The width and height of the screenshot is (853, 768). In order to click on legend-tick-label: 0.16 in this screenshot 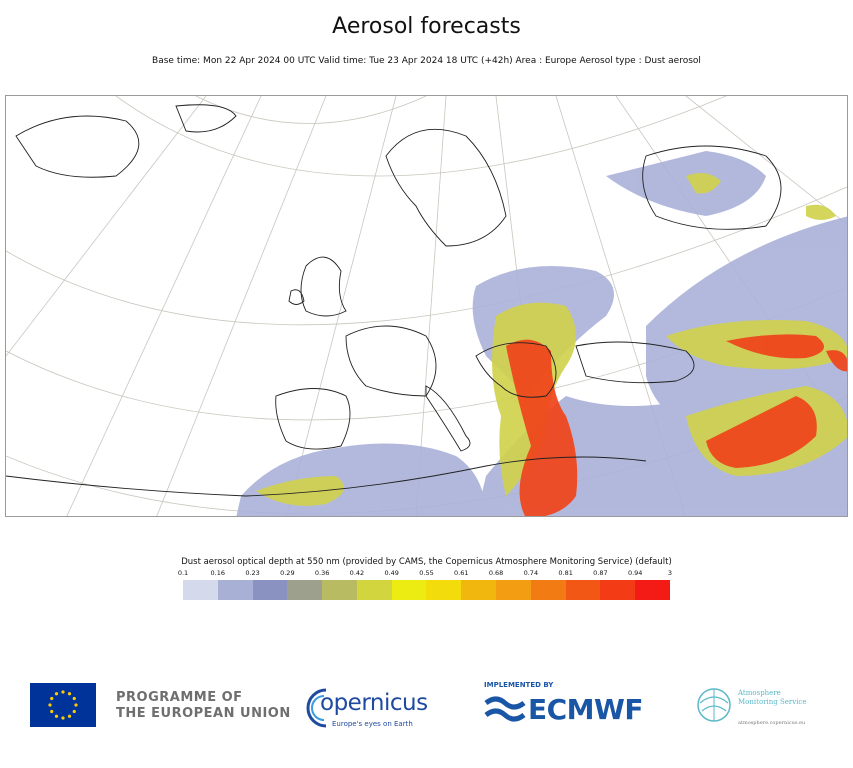, I will do `click(218, 573)`.